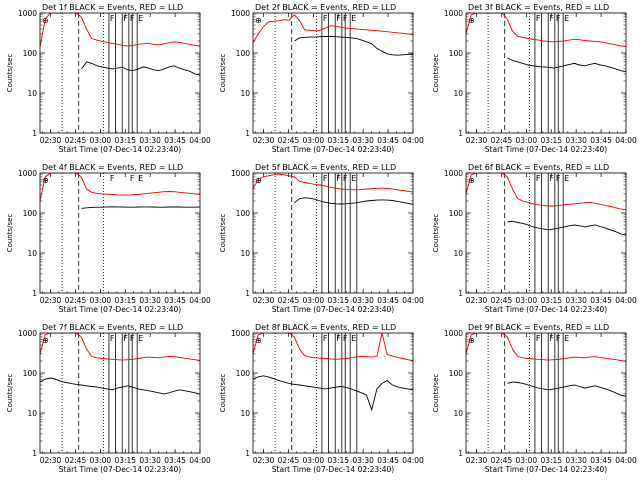  What do you see at coordinates (538, 7) in the screenshot?
I see `plot-title: Det 3f BLACK = Events, RED = LLD` at bounding box center [538, 7].